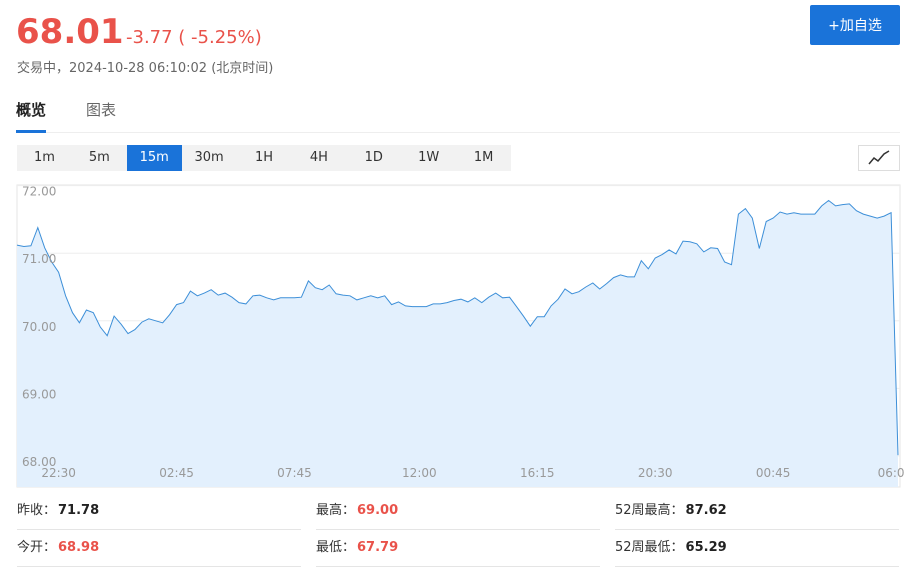 Image resolution: width=910 pixels, height=576 pixels. What do you see at coordinates (318, 157) in the screenshot?
I see `interval-button: 4H` at bounding box center [318, 157].